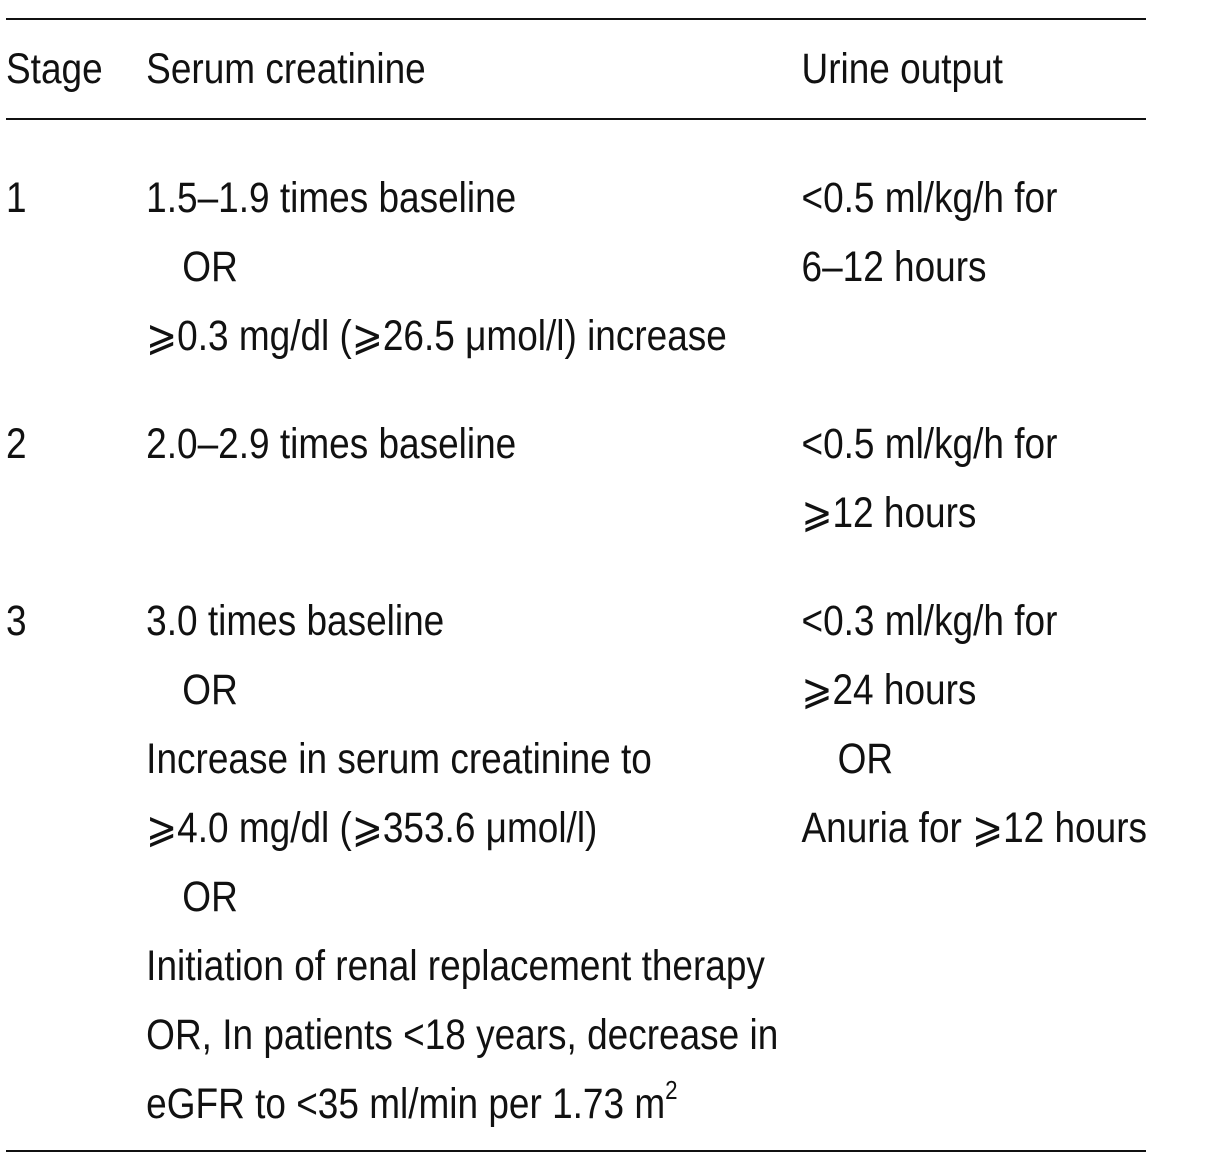 Image resolution: width=1219 pixels, height=1152 pixels. Describe the element at coordinates (576, 119) in the screenshot. I see `header-rule` at that location.